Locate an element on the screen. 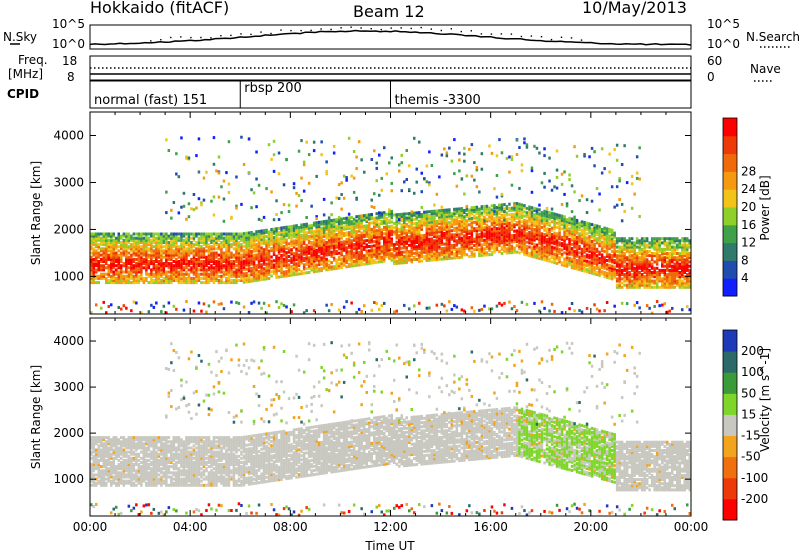 Image resolution: width=800 pixels, height=554 pixels. cpid-mode-label: normal (fast) 151 is located at coordinates (150, 100).